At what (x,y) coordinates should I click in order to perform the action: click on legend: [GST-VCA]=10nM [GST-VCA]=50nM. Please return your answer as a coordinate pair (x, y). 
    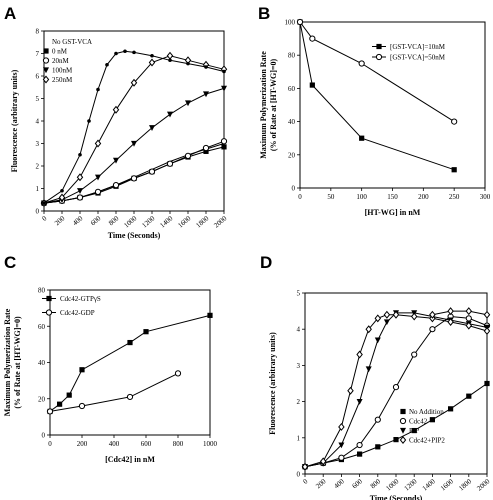
    Looking at the image, I should click on (409, 52).